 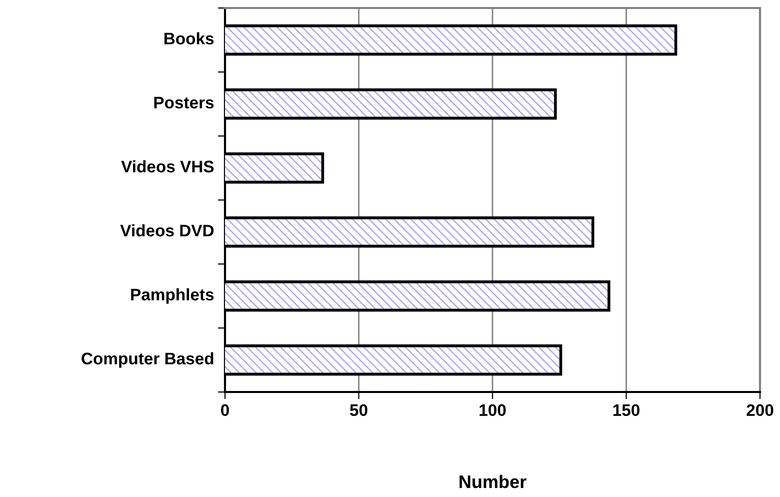 I want to click on y-tick-label: Videos VHS, so click(x=167, y=166).